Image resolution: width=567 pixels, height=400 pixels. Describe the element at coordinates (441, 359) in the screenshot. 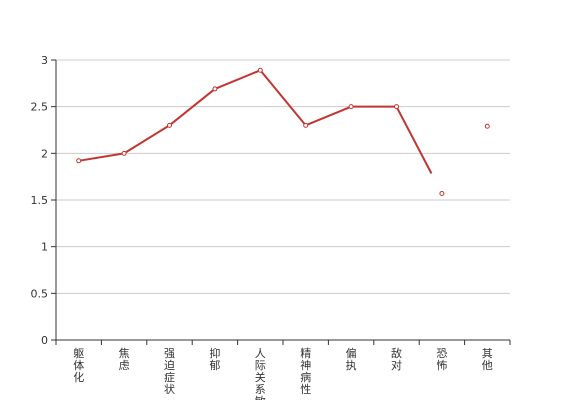

I see `x-tick-label: 恐怖` at that location.